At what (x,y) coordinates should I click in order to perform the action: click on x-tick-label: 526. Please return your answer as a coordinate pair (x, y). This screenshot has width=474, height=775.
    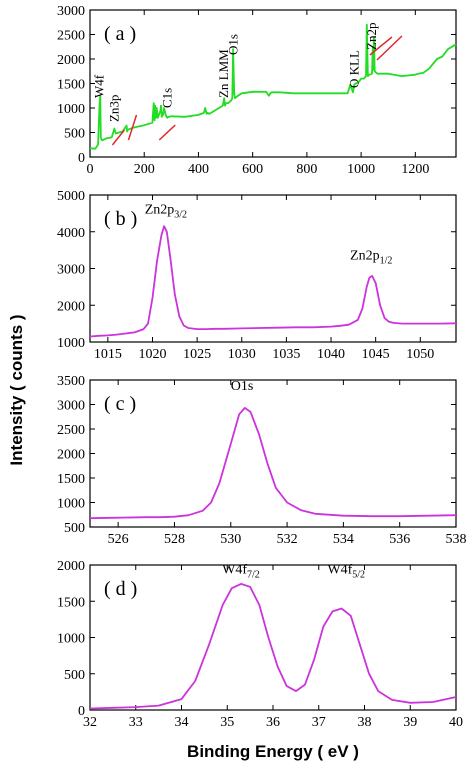
    Looking at the image, I should click on (118, 539).